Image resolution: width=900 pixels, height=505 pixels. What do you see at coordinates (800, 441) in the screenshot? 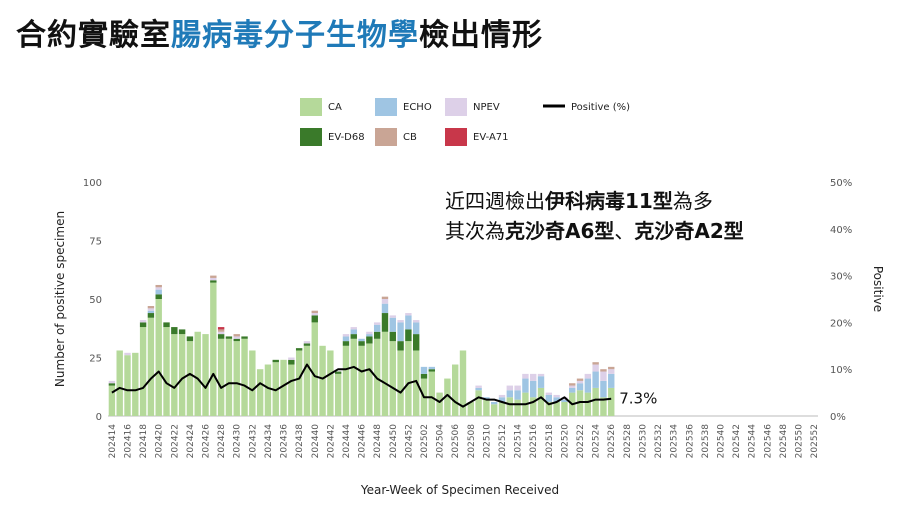
I see `x-tick-label: 202550` at bounding box center [800, 441].